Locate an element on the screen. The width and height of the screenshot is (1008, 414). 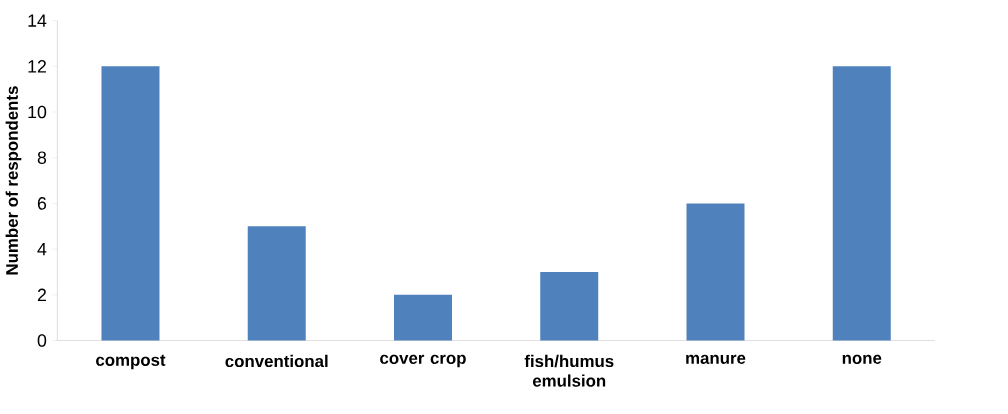
y-tick-label: 12 is located at coordinates (37, 66).